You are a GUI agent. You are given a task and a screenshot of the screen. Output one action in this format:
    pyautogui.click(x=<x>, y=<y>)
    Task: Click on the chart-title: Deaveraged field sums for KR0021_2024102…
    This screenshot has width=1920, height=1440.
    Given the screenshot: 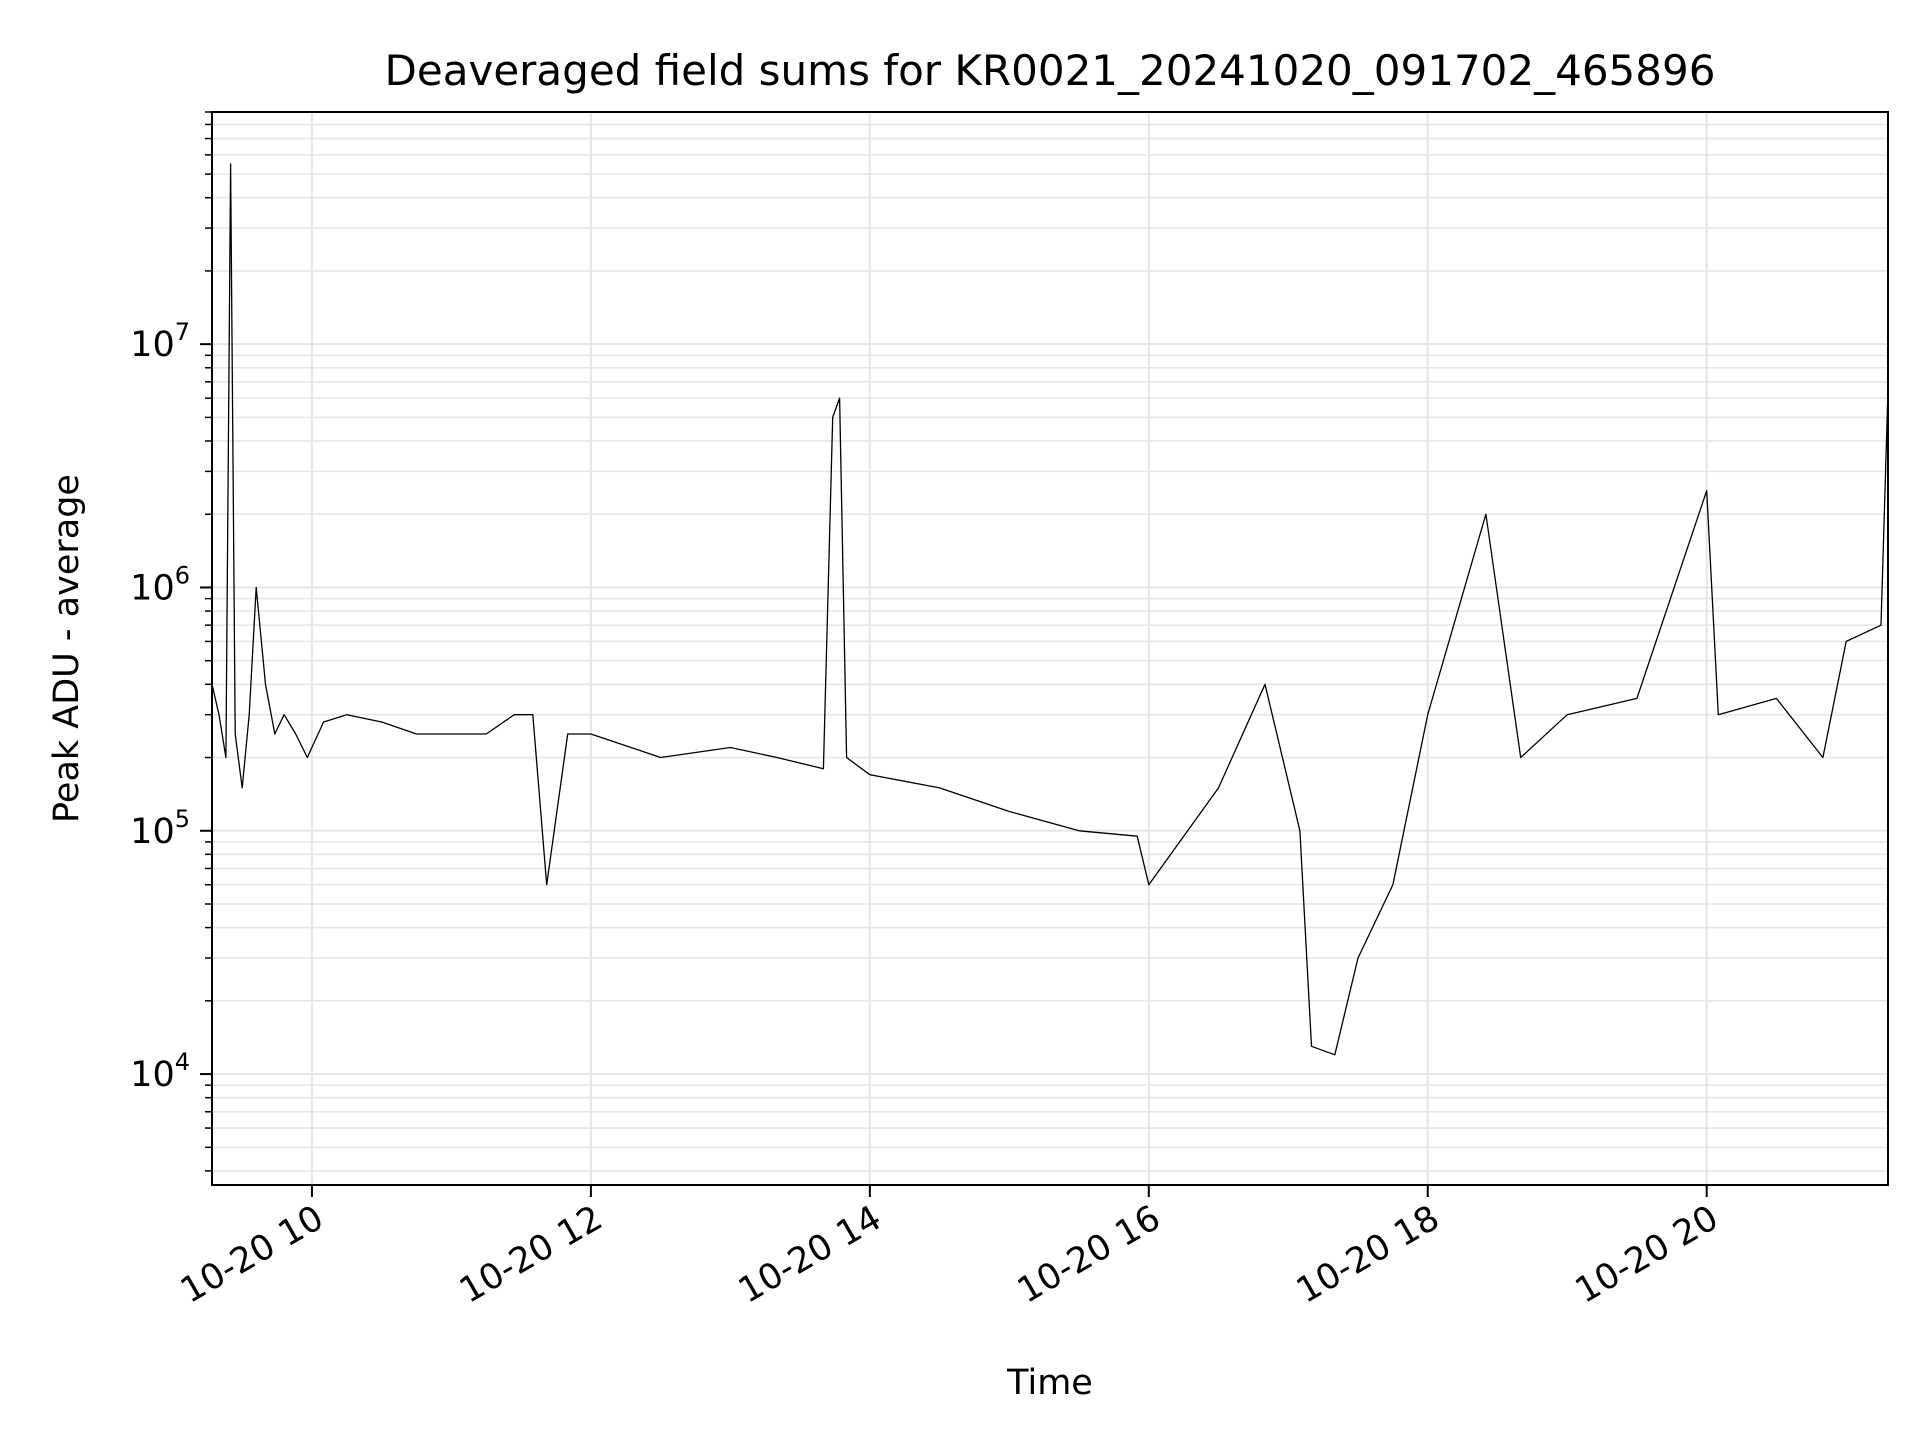 What is the action you would take?
    pyautogui.click(x=1050, y=70)
    